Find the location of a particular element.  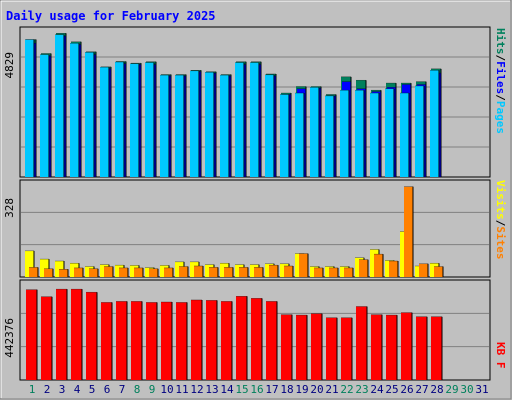

top-axis-label-part: Files is located at coordinates (500, 77).